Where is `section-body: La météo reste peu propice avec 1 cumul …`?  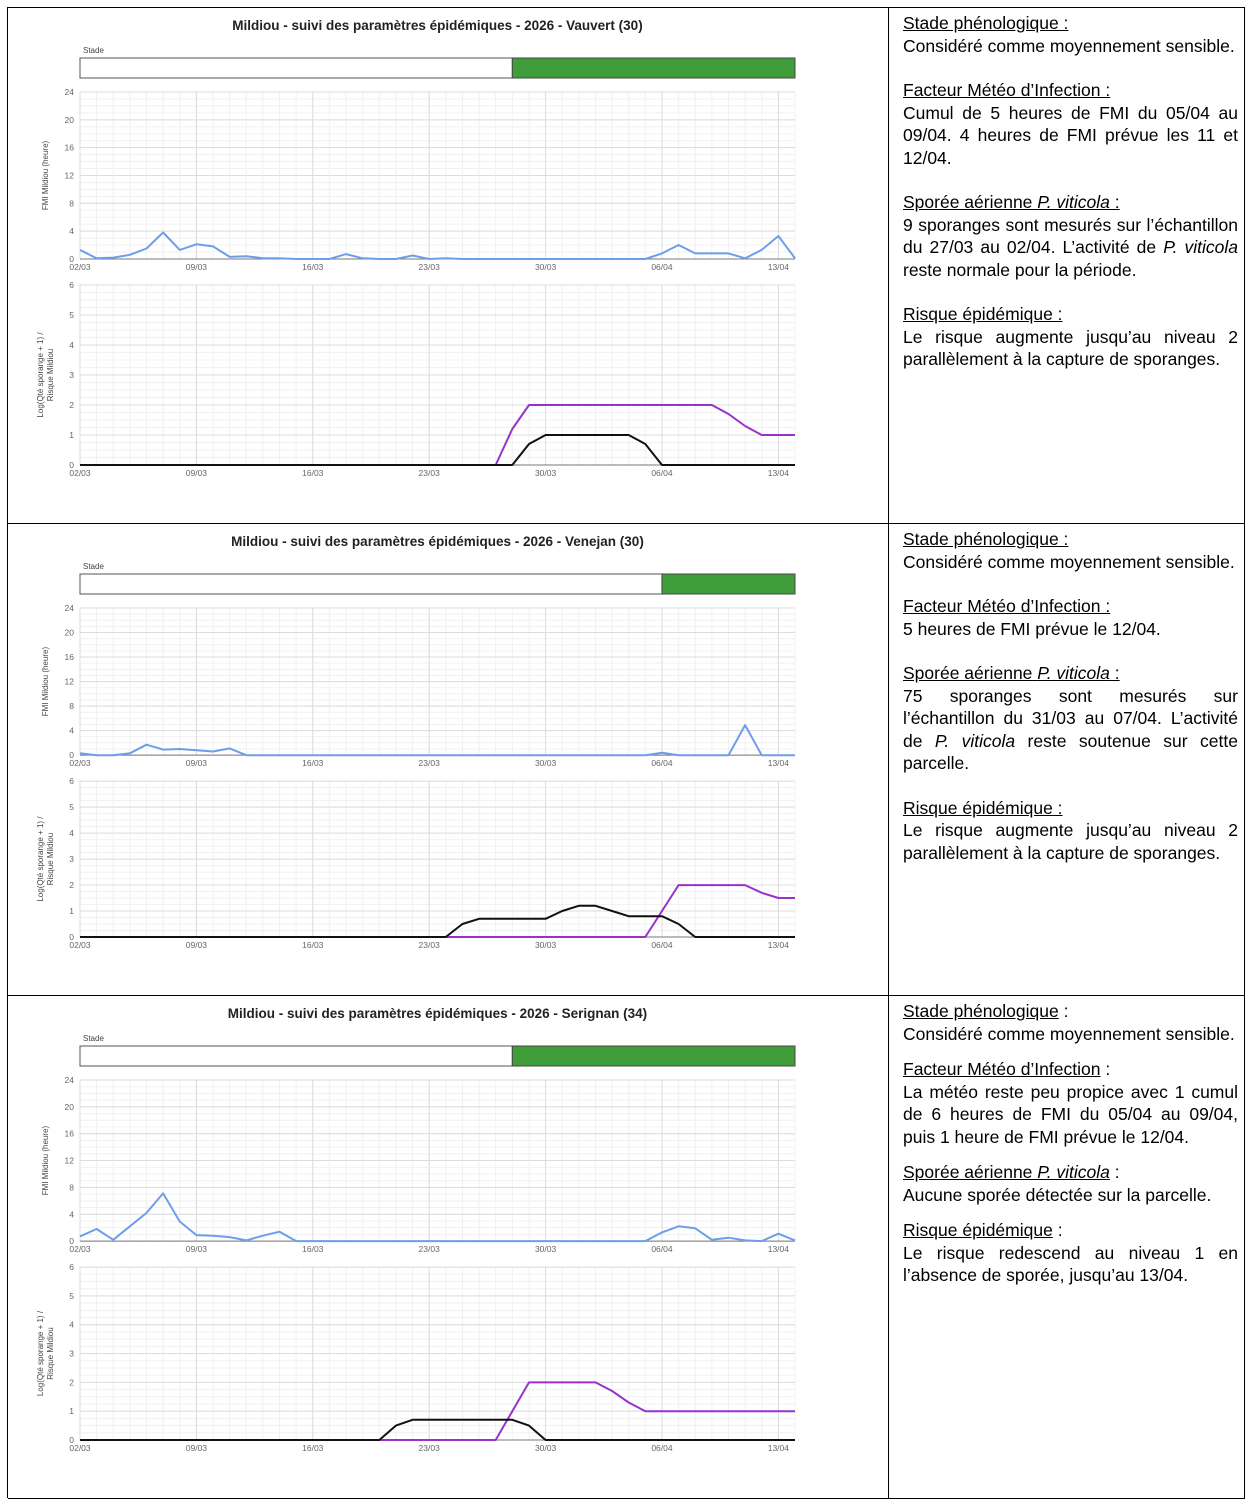 section-body: La météo reste peu propice avec 1 cumul … is located at coordinates (1070, 1114).